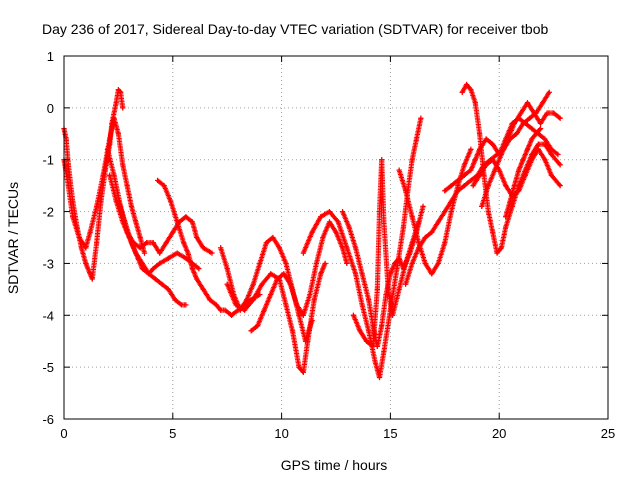  I want to click on y-tick-label: -4, so click(48, 315).